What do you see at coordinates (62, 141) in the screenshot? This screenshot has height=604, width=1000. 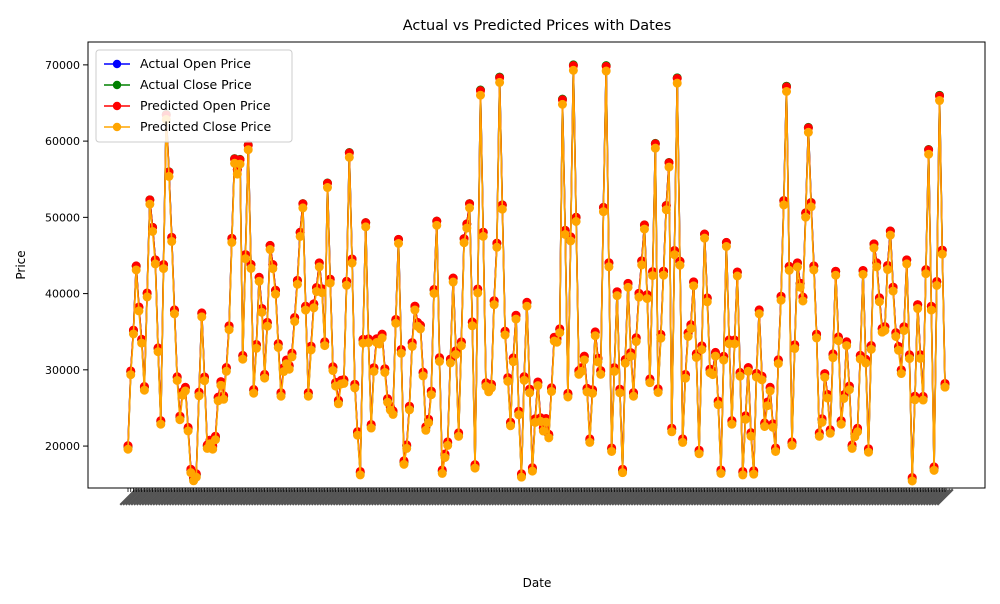 I see `y-tick-label: 60000` at bounding box center [62, 141].